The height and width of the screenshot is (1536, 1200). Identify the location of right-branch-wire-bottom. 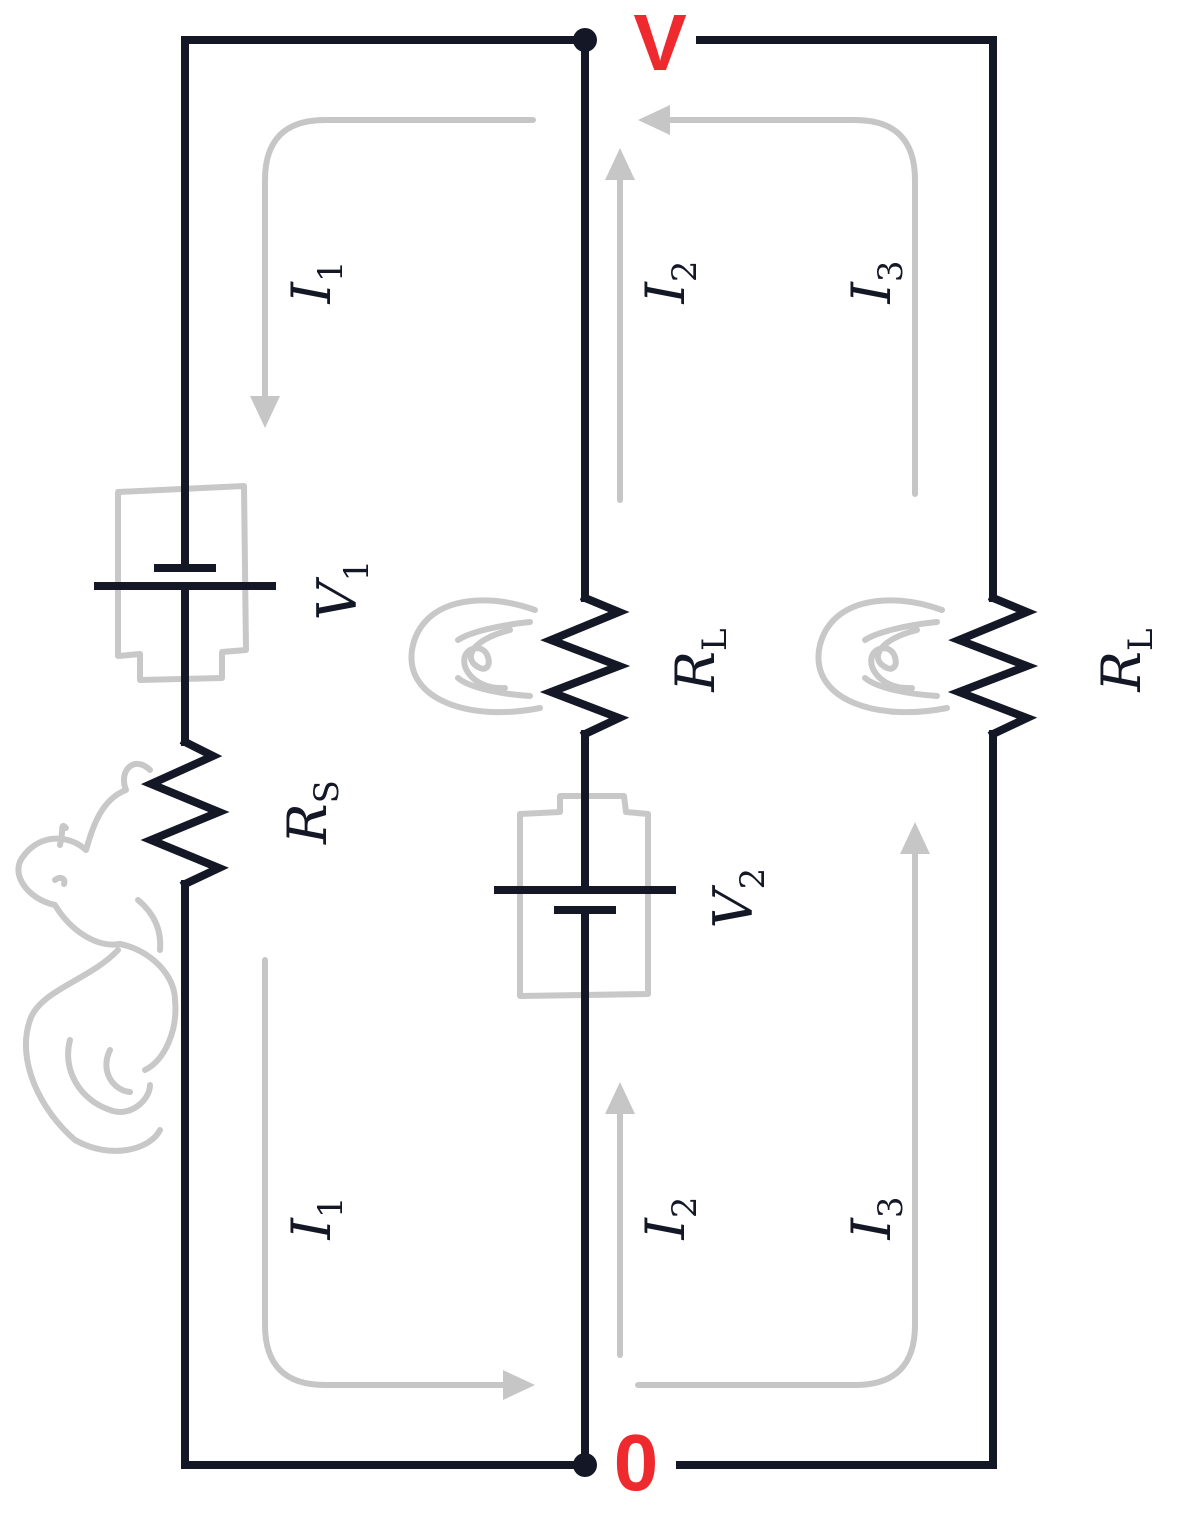
(836, 1099).